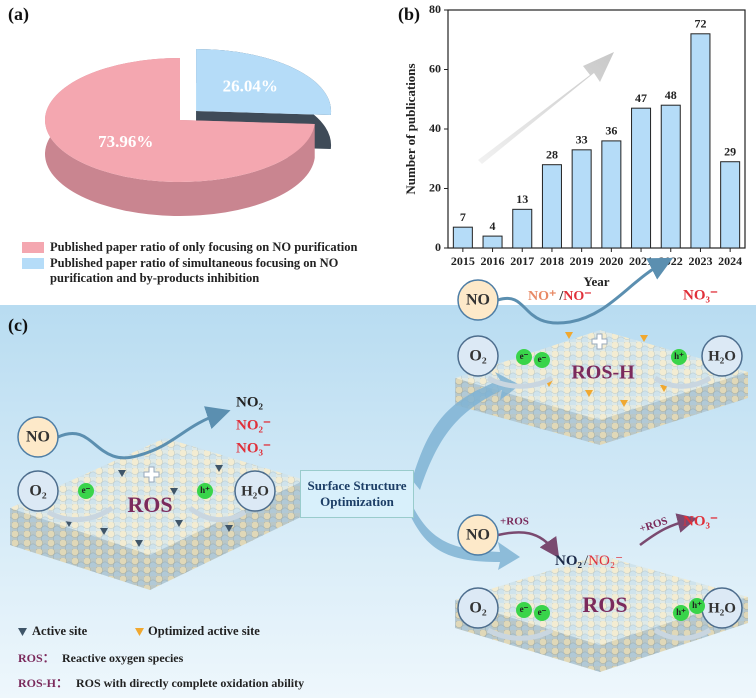  Describe the element at coordinates (180, 137) in the screenshot. I see `slice` at that location.